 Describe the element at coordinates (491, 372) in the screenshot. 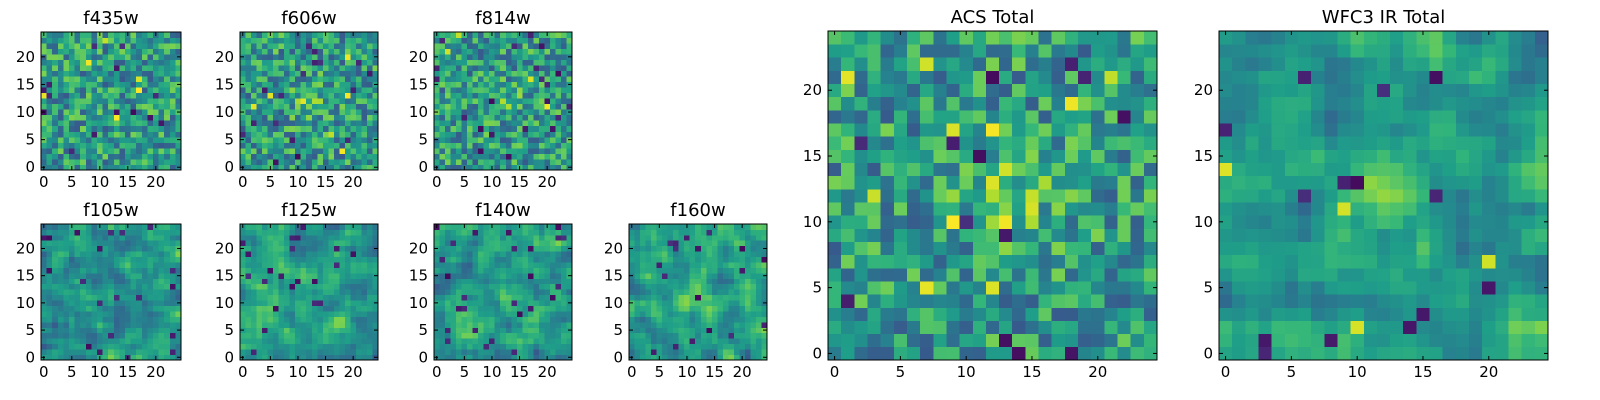

I see `x-tick-label: 10` at that location.